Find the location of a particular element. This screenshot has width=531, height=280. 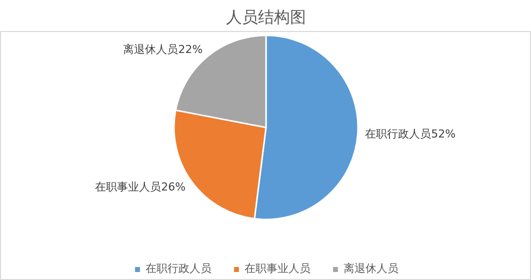

chart-title: 人员结构图 is located at coordinates (266, 17).